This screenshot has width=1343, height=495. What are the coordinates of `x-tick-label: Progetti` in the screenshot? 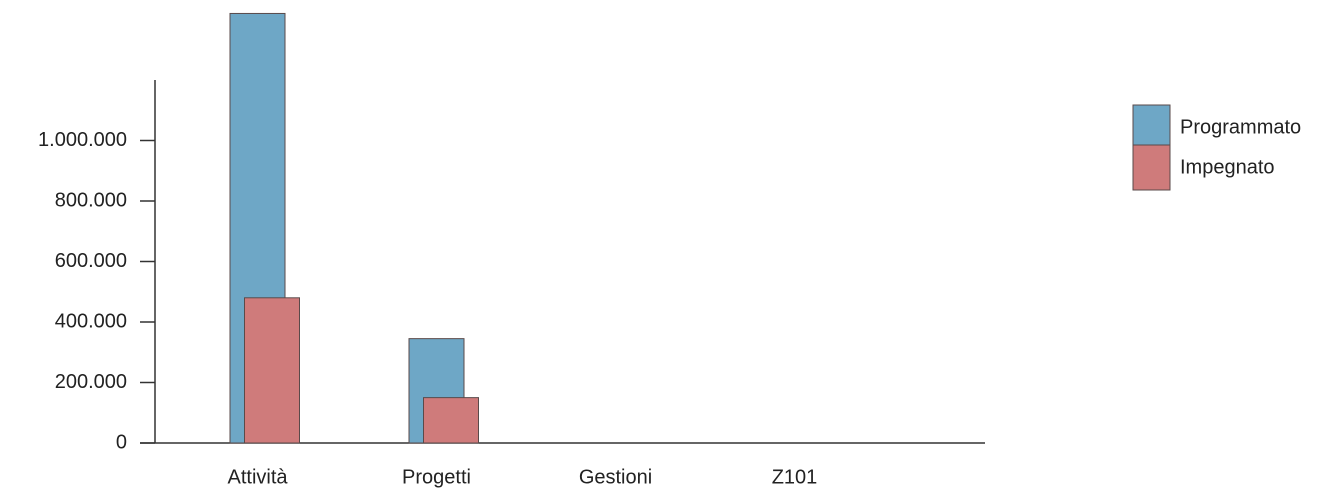 It's located at (436, 477).